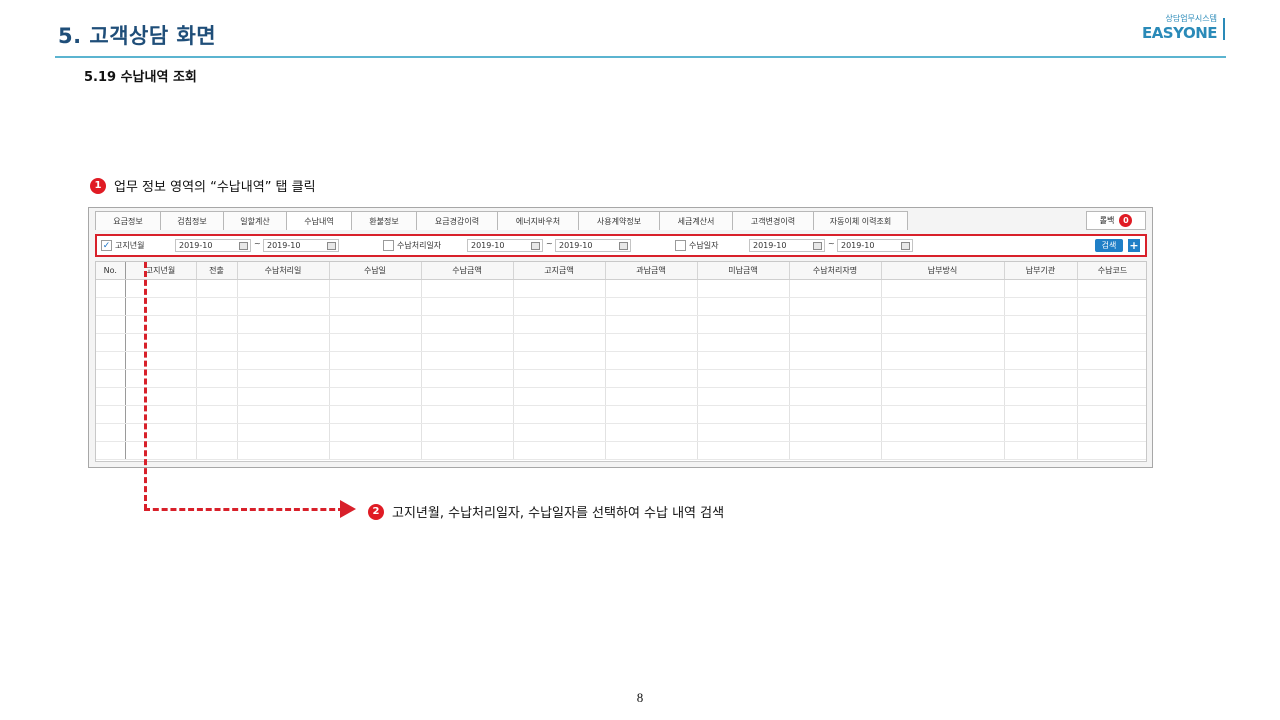  I want to click on process-date-filter: 수납처리일자, so click(412, 245).